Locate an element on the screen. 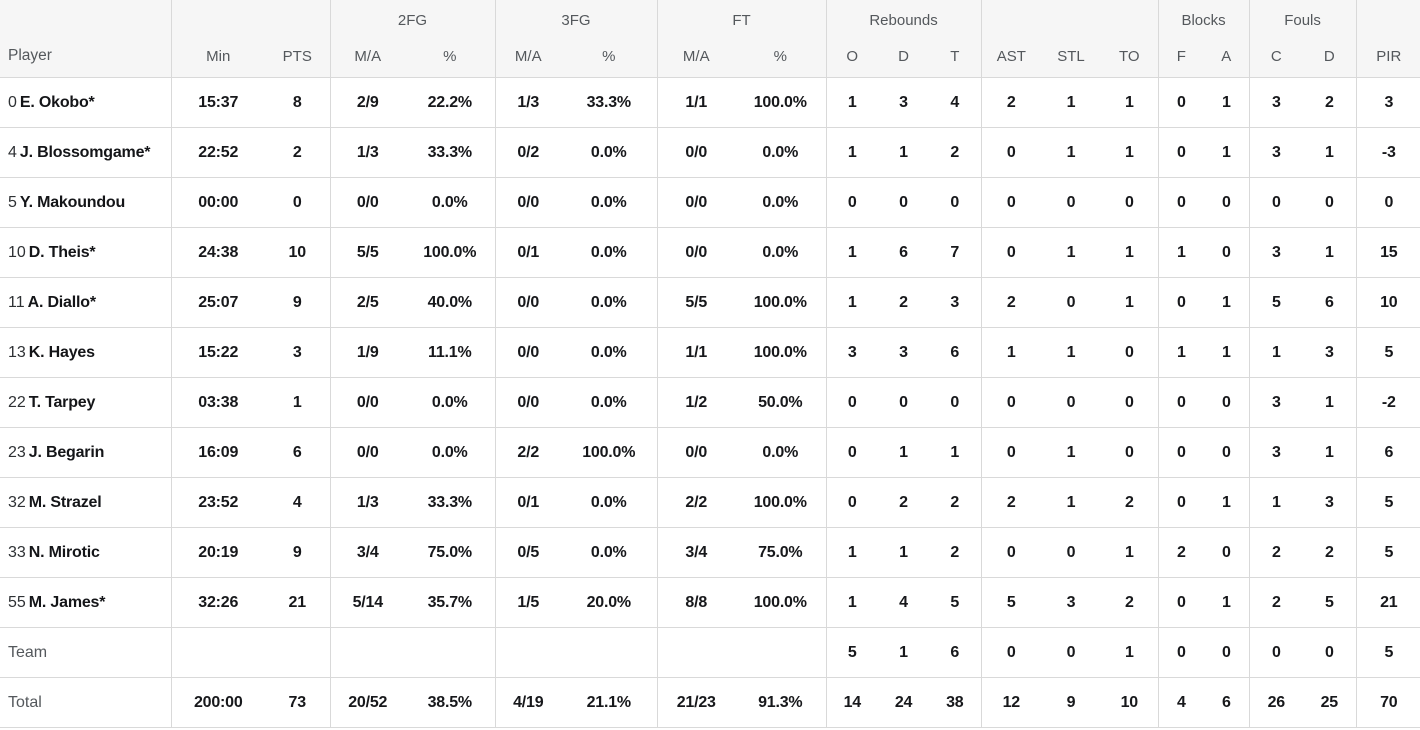  player-name: J. Begarin is located at coordinates (66, 452).